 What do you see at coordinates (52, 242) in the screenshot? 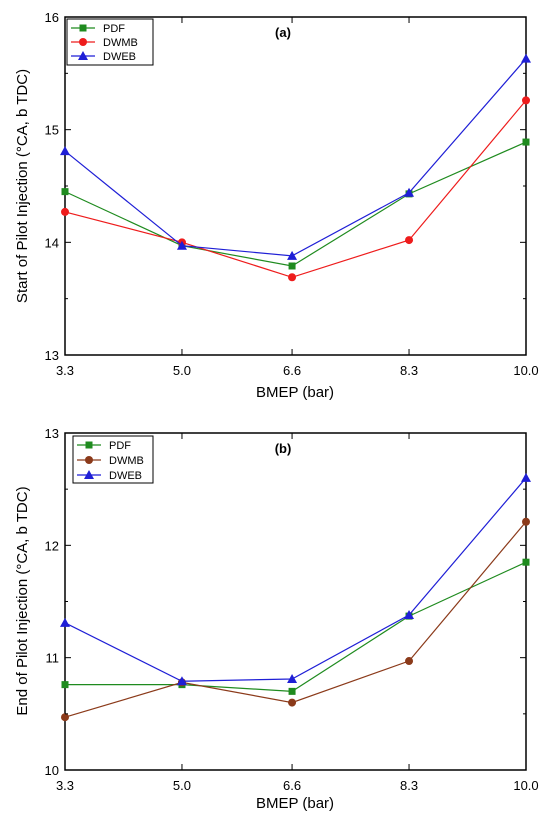
I see `y-tick-label: 14` at bounding box center [52, 242].